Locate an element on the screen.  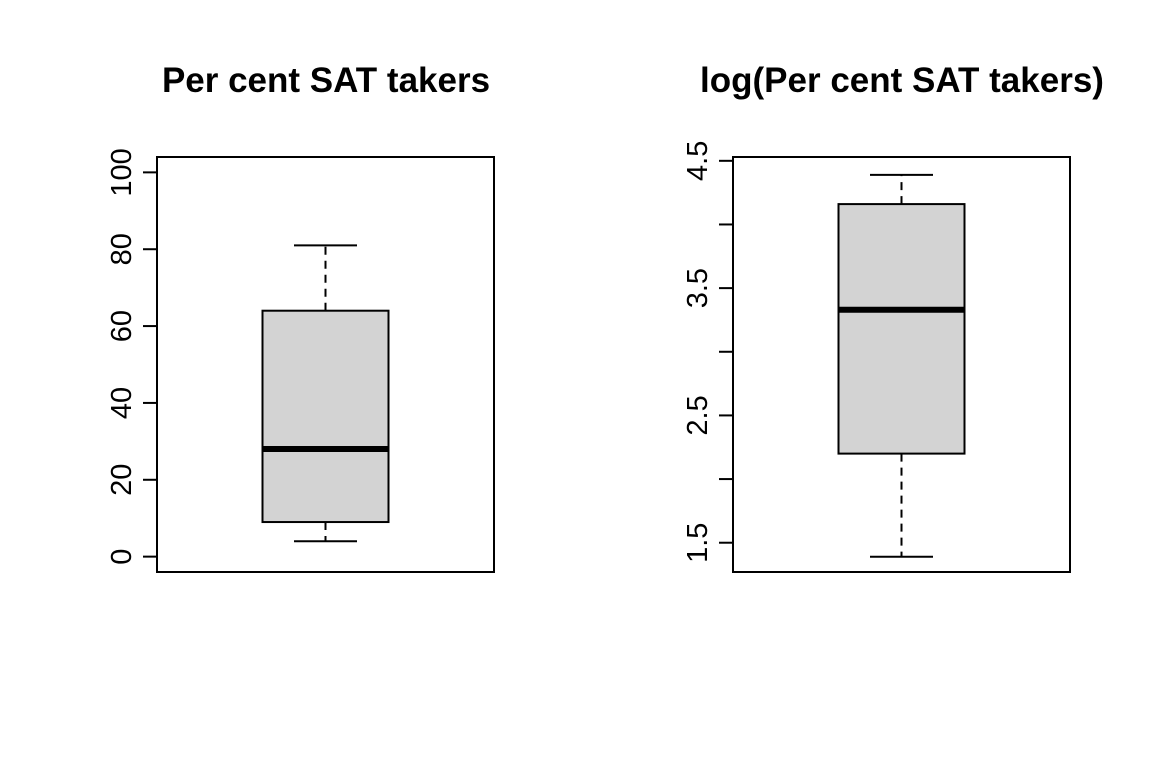
y-tick-label: 100 is located at coordinates (122, 172).